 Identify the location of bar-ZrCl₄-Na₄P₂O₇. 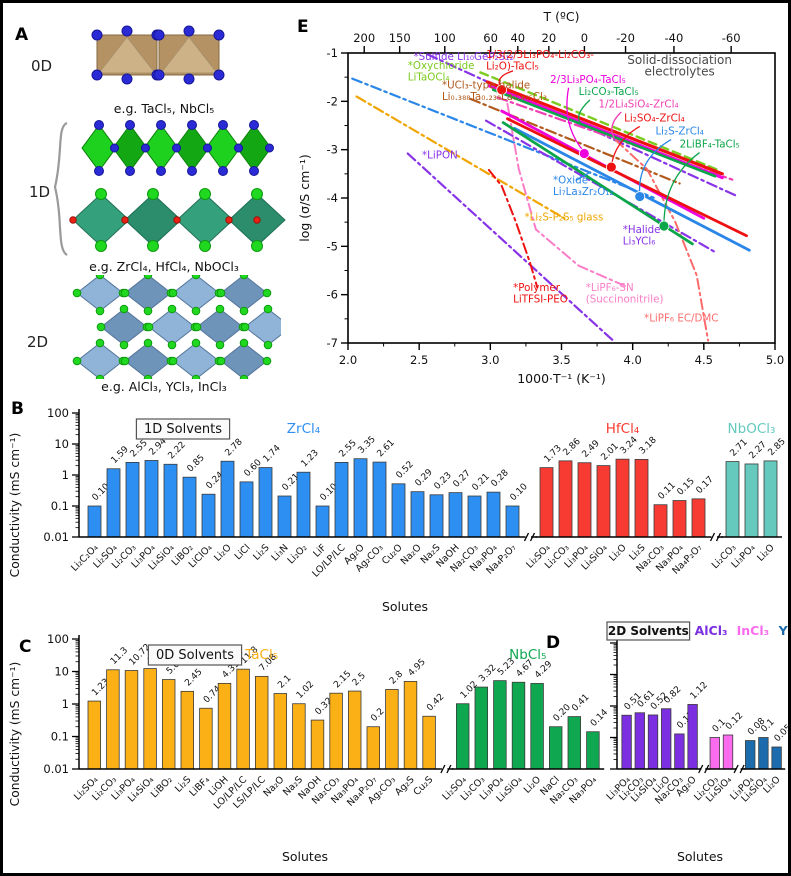
(512, 521).